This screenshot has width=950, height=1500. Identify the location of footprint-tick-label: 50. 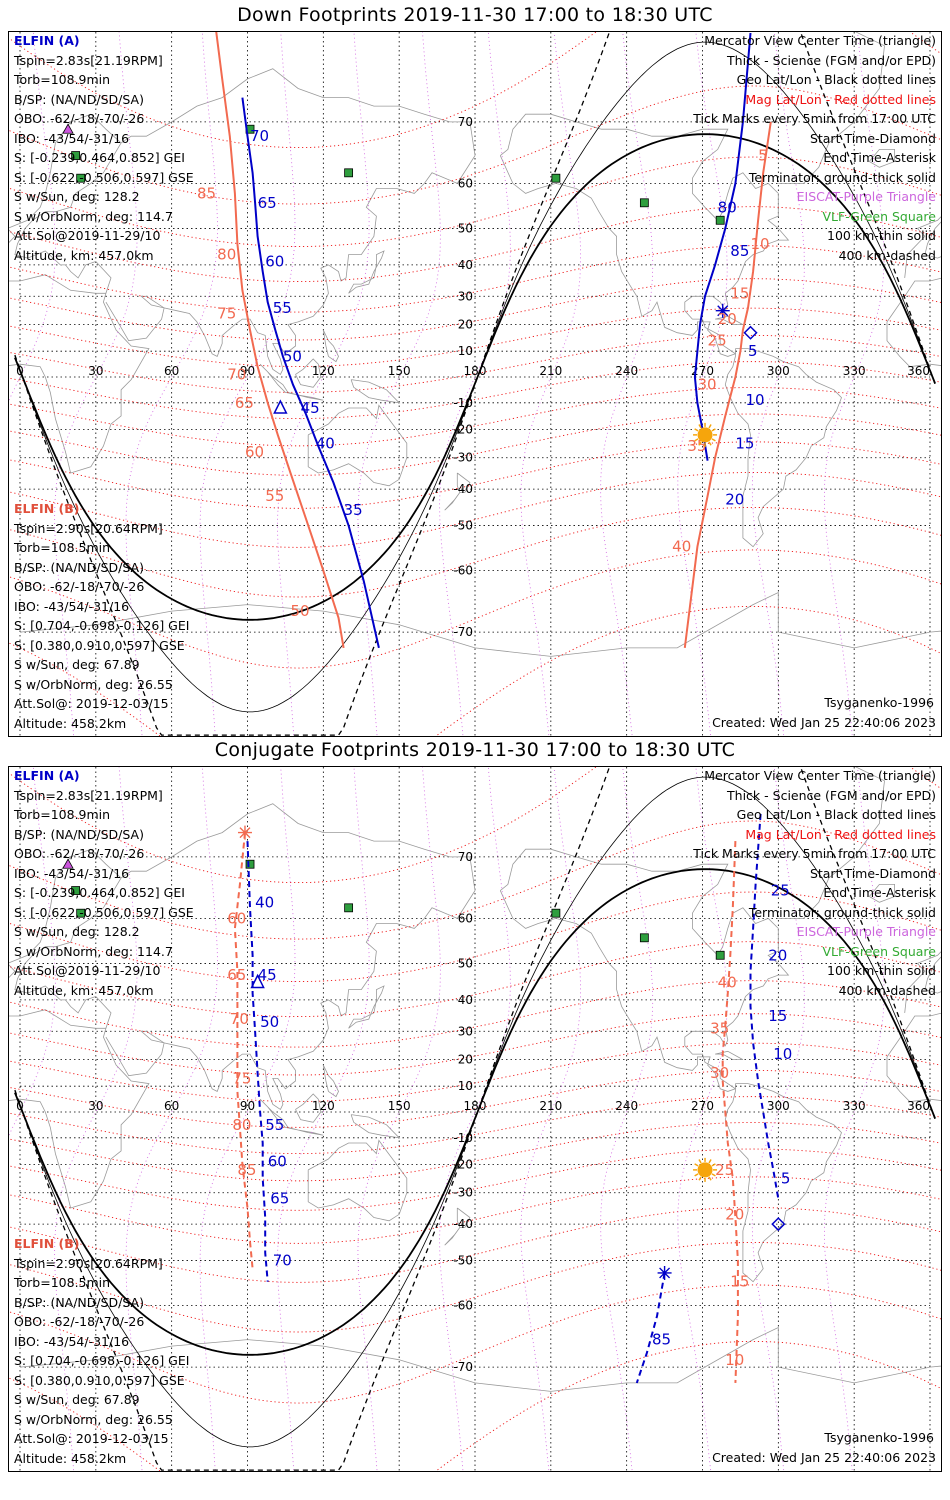
(269, 1022).